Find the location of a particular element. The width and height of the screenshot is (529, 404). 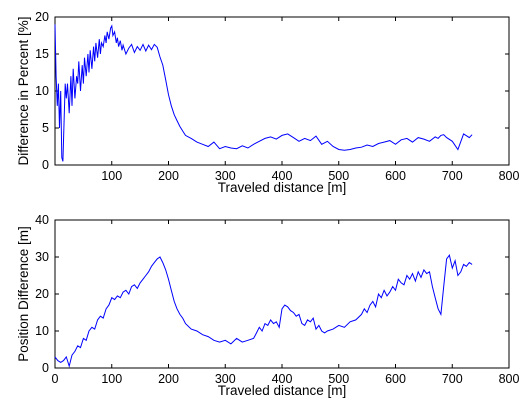

y-tick-label-top: 15 is located at coordinates (42, 54).